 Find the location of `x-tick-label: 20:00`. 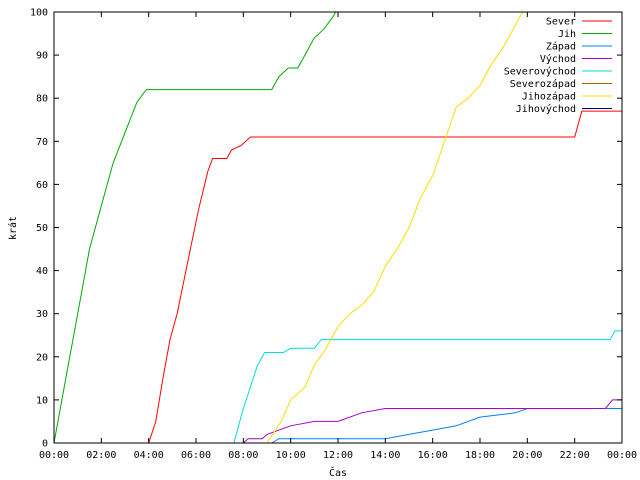

x-tick-label: 20:00 is located at coordinates (527, 455).